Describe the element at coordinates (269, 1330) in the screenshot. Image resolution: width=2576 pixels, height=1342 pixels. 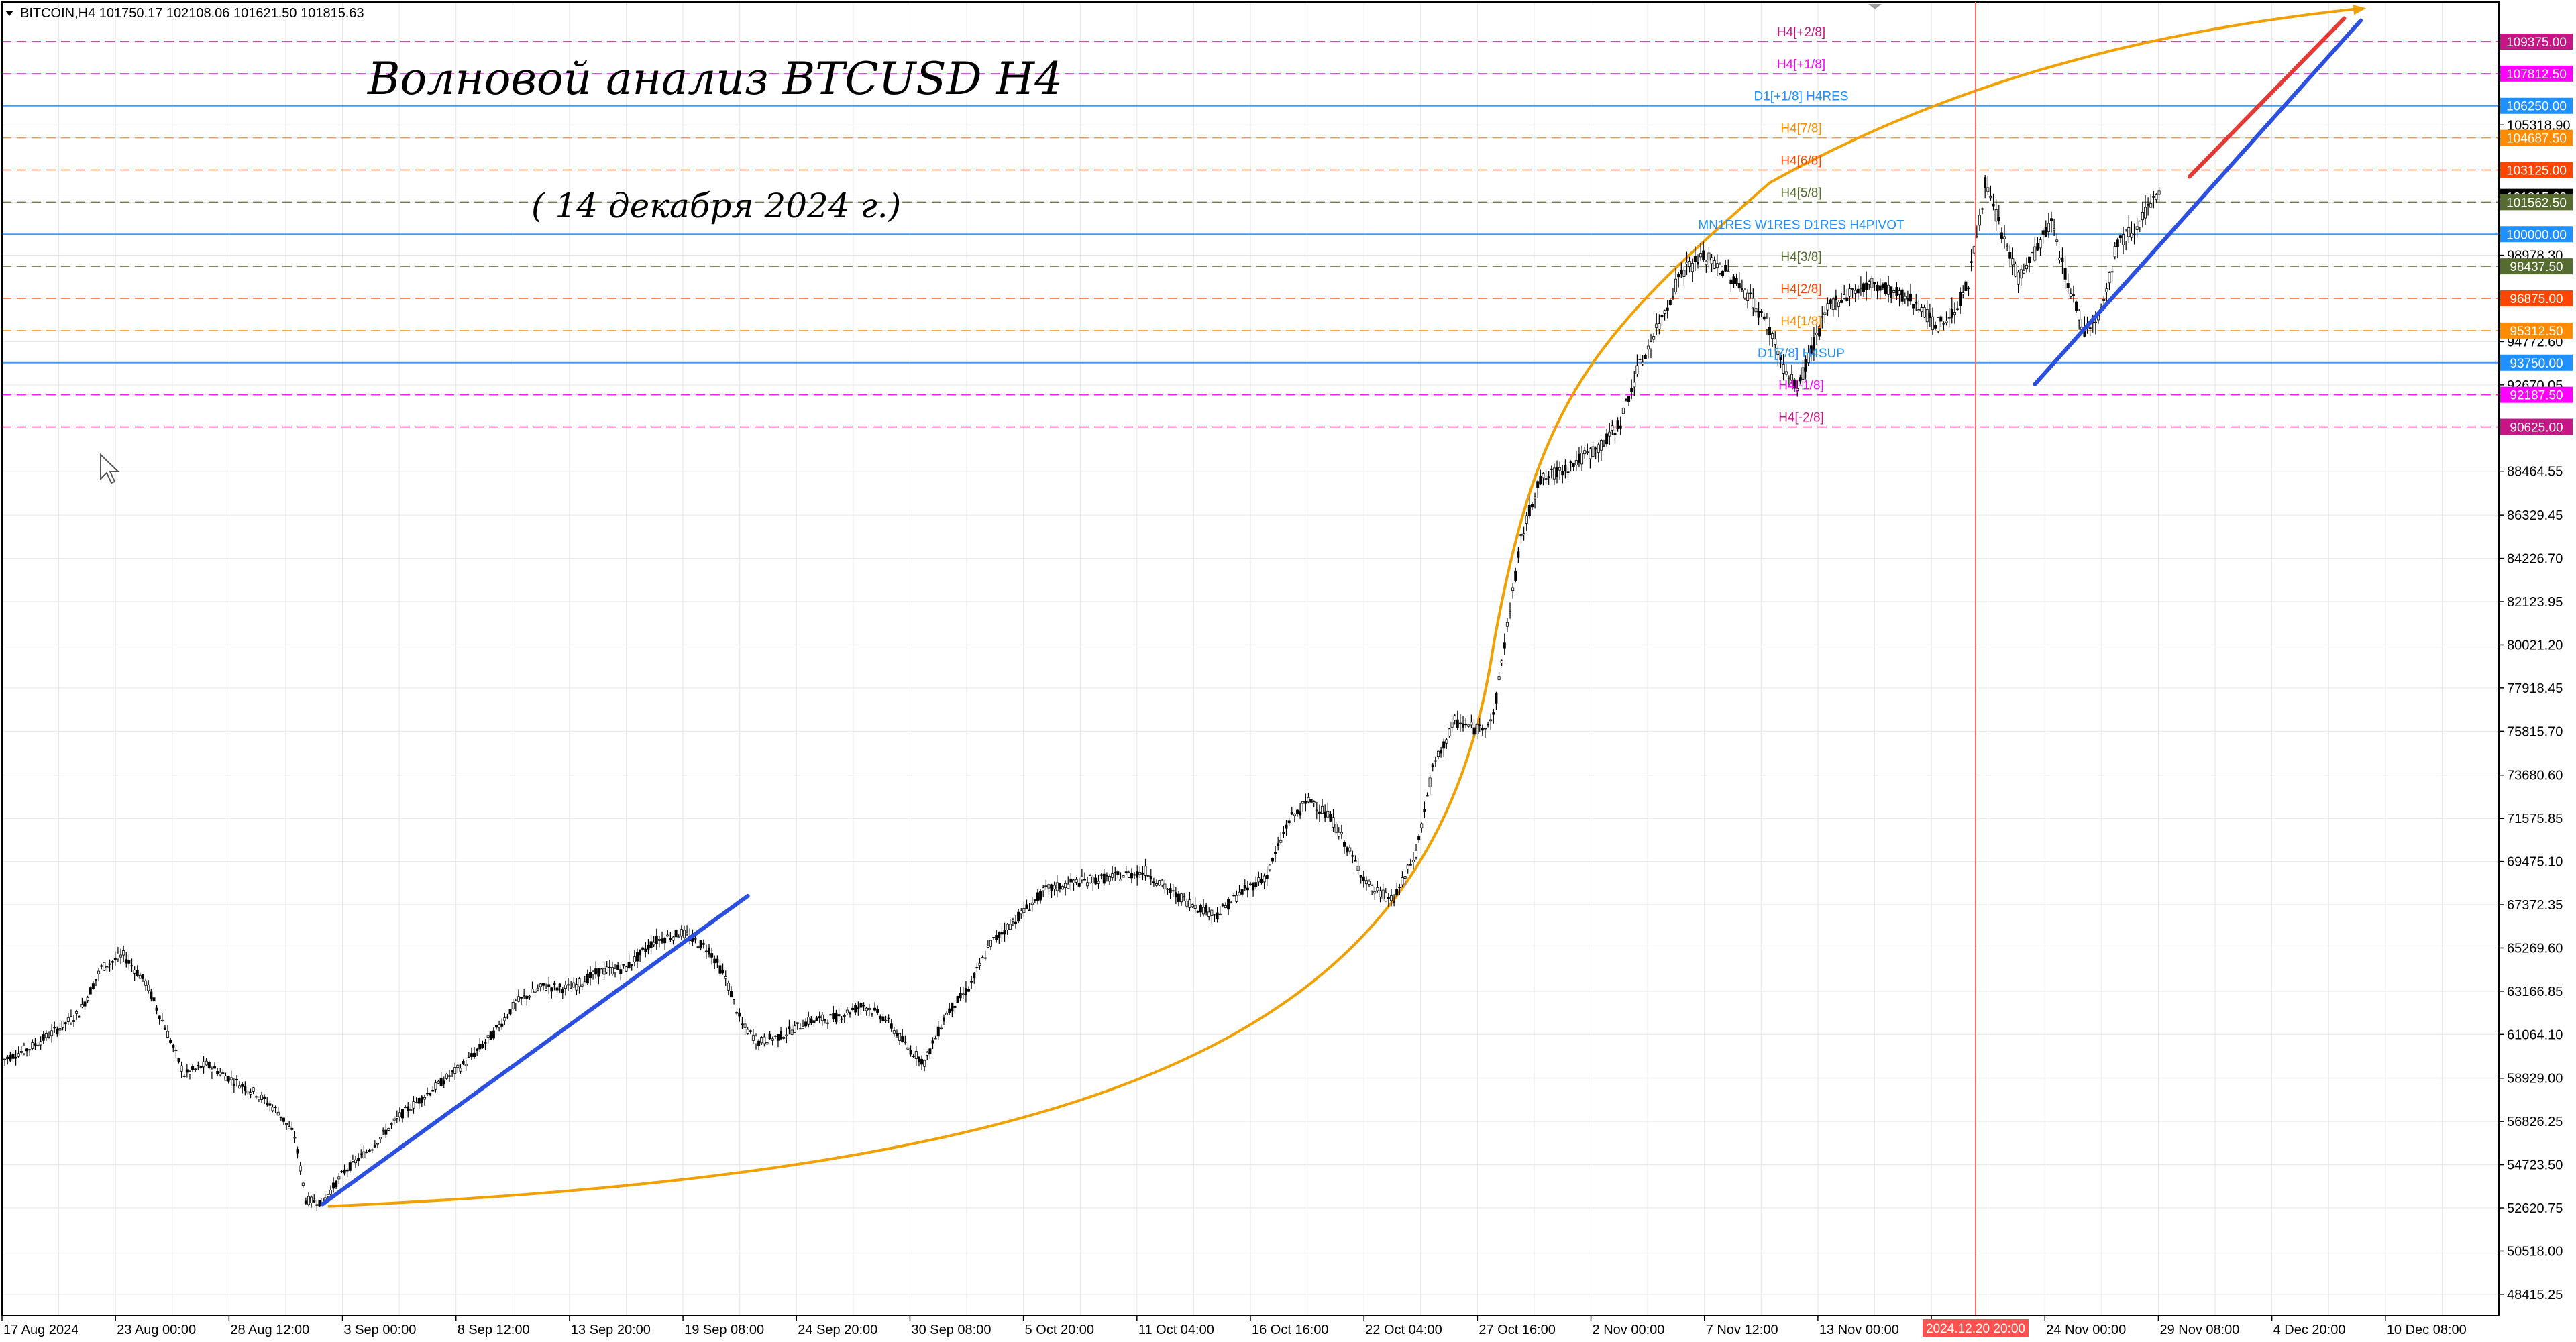
I see `time-tick-label: 28 Aug 12:00` at that location.